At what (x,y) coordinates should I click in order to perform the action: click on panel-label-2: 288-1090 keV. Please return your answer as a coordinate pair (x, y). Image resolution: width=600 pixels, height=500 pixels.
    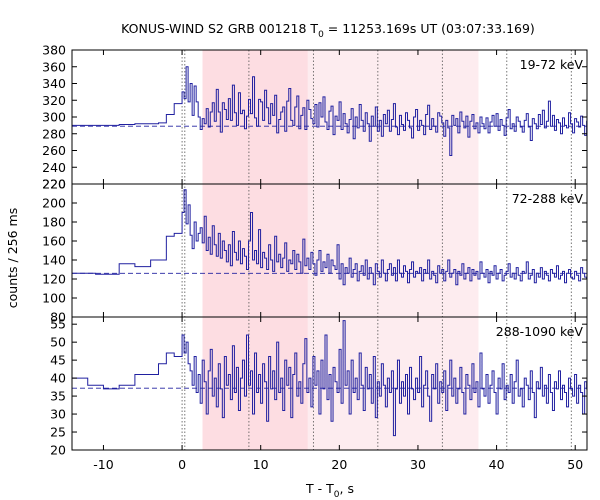
    Looking at the image, I should click on (540, 331).